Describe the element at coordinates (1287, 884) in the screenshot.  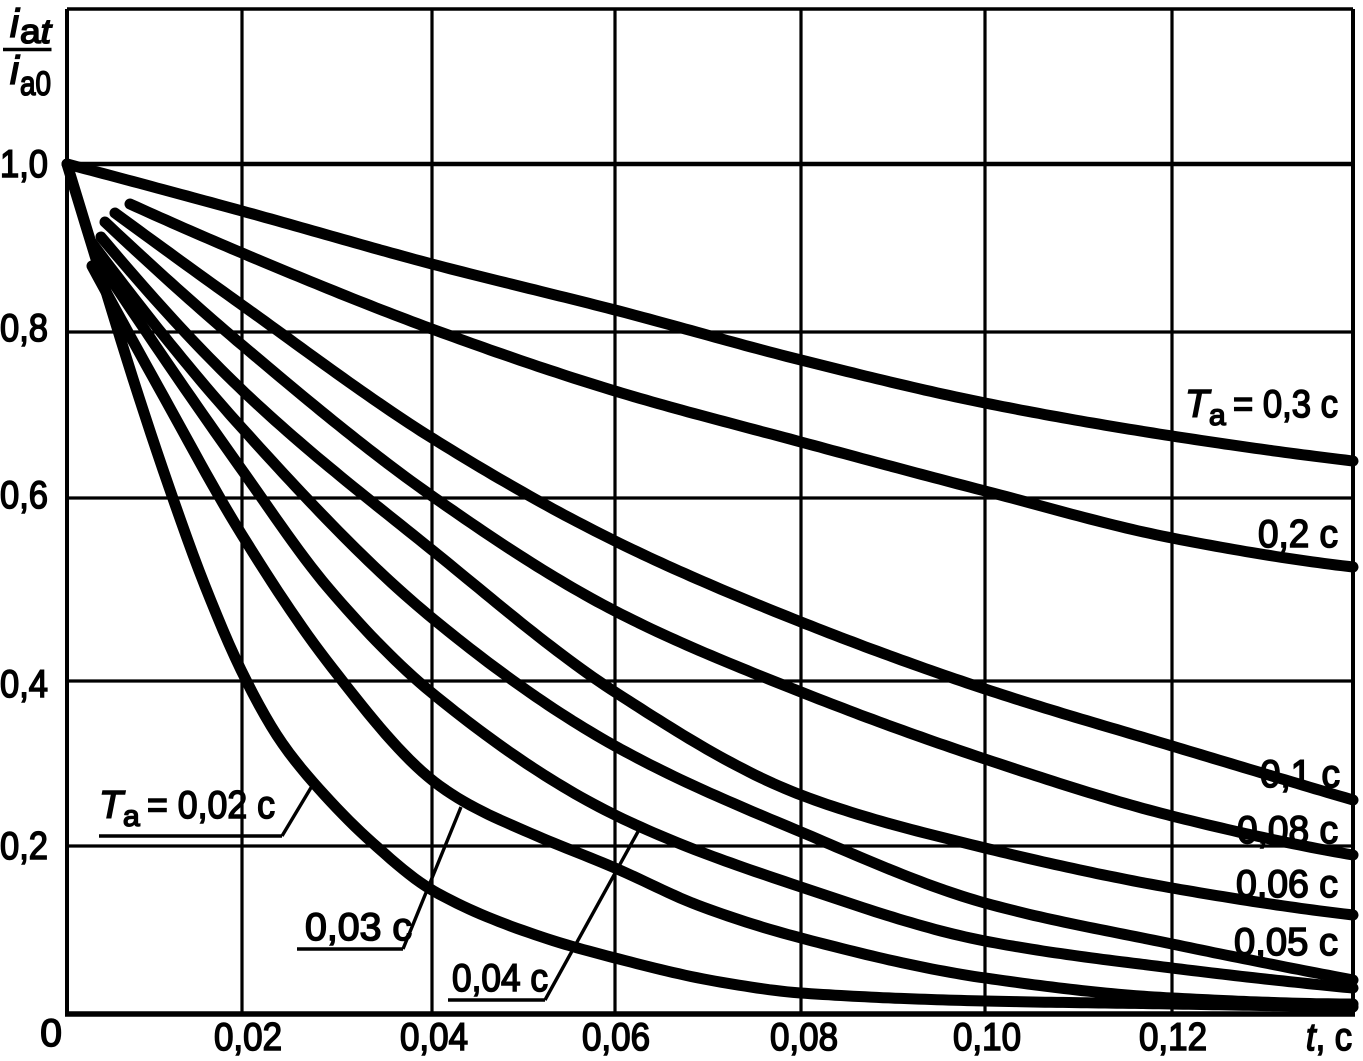
I see `svg-text: 0,06 c` at that location.